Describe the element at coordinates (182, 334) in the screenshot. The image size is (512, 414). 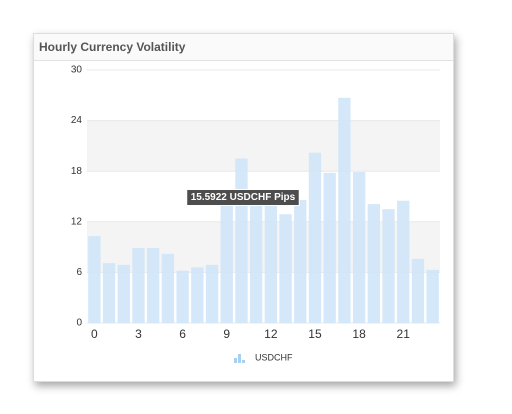
I see `x-tick-label: 6` at that location.